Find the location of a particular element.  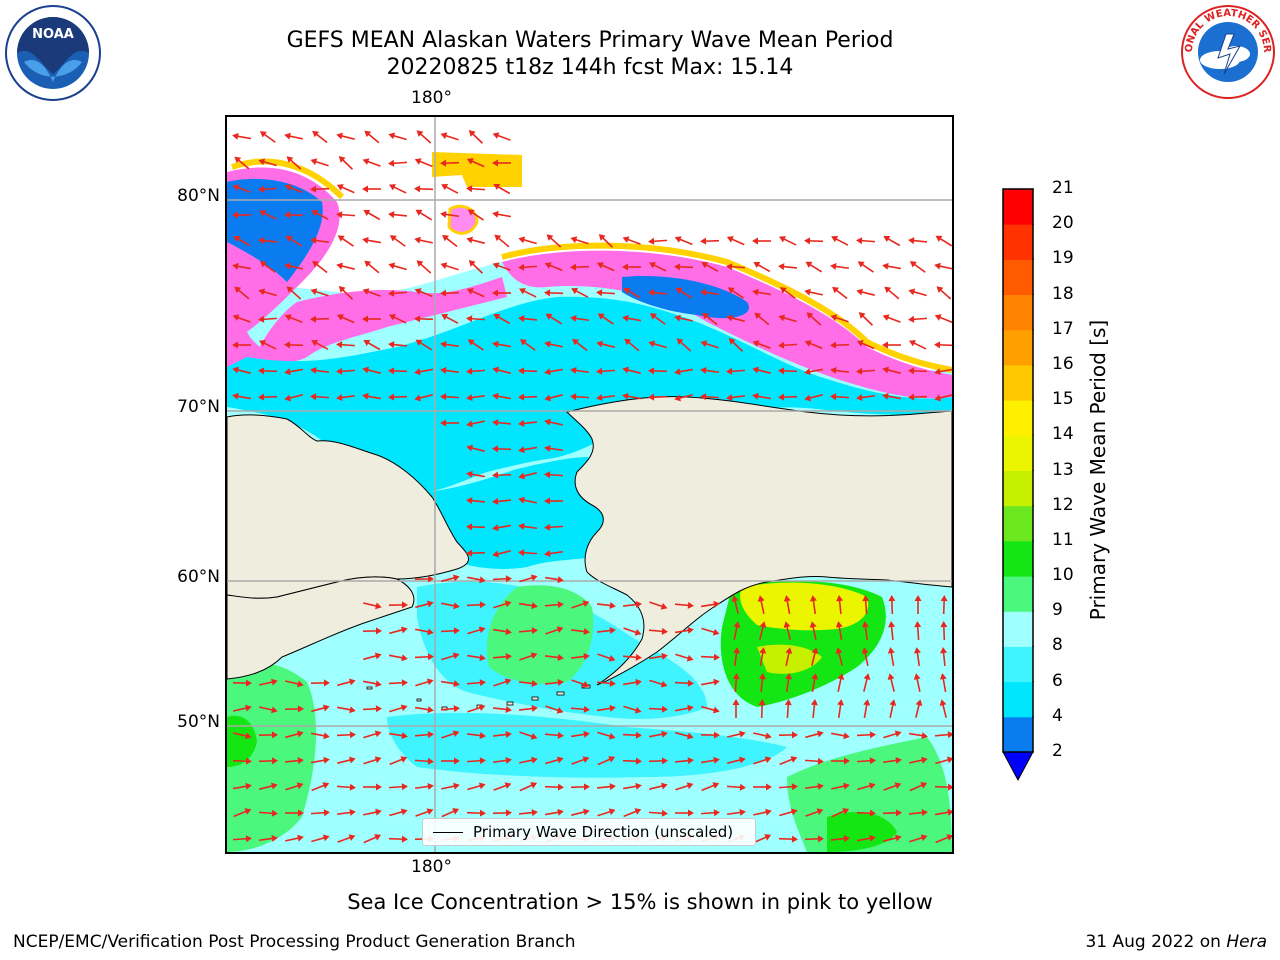

colorbar-tick-label: 8 is located at coordinates (1057, 645).